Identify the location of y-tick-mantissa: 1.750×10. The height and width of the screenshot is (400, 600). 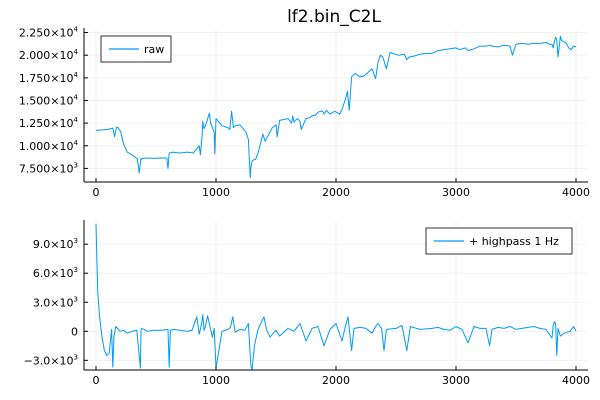
(46, 78).